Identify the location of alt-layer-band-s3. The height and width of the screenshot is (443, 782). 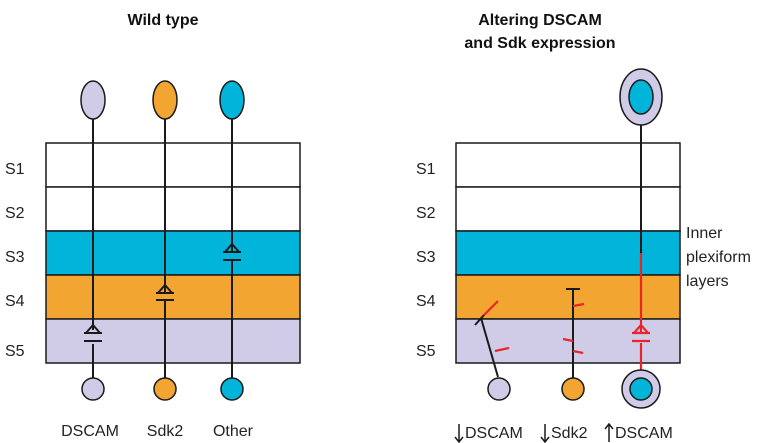
(568, 253).